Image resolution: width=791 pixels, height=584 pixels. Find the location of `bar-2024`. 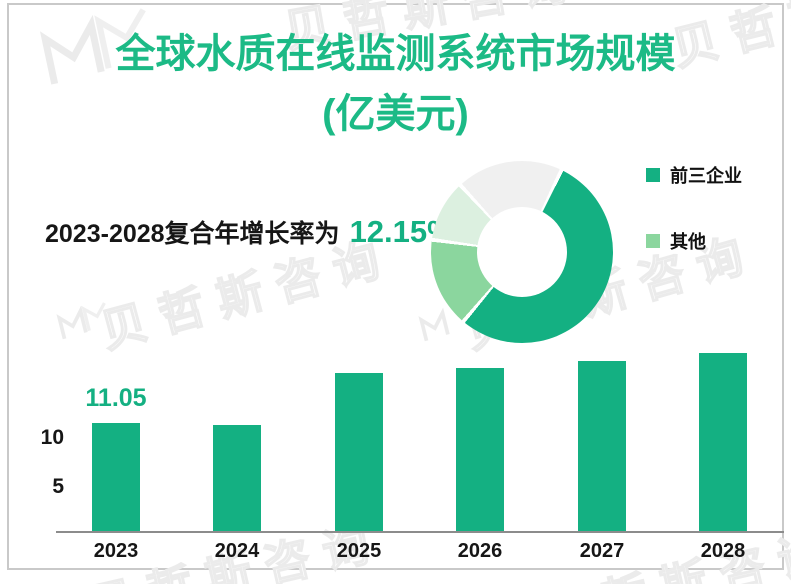

bar-2024 is located at coordinates (237, 478).